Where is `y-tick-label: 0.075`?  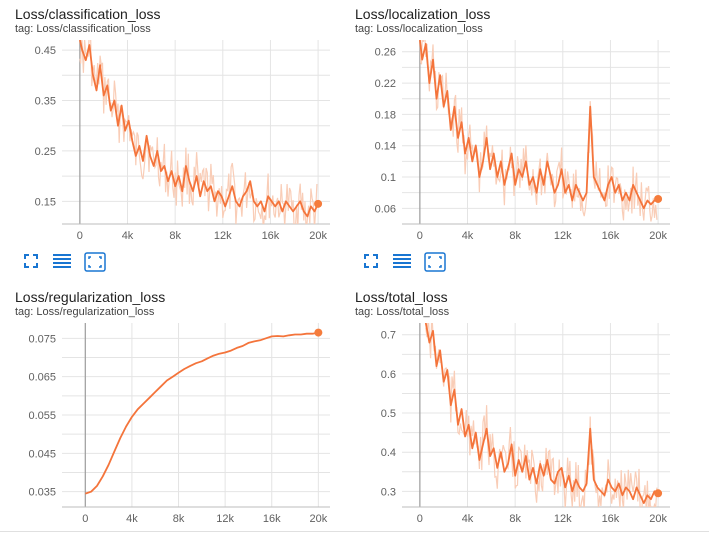 y-tick-label: 0.075 is located at coordinates (42, 339).